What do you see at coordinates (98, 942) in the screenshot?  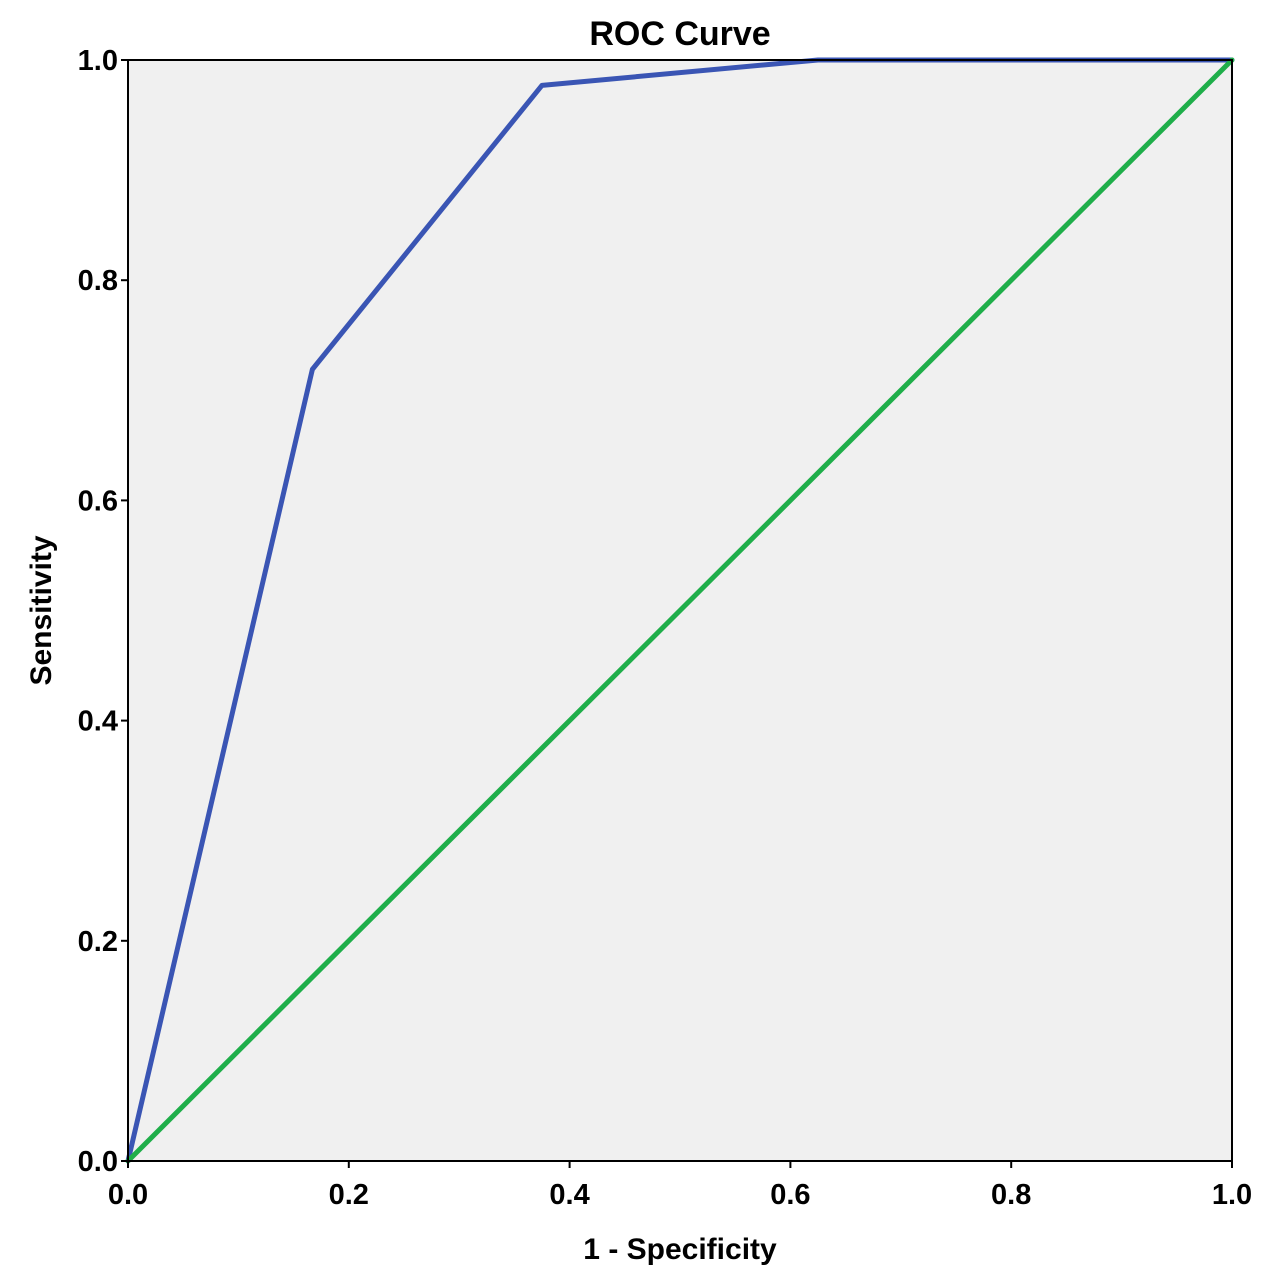 I see `y-tick-label: 0.2` at bounding box center [98, 942].